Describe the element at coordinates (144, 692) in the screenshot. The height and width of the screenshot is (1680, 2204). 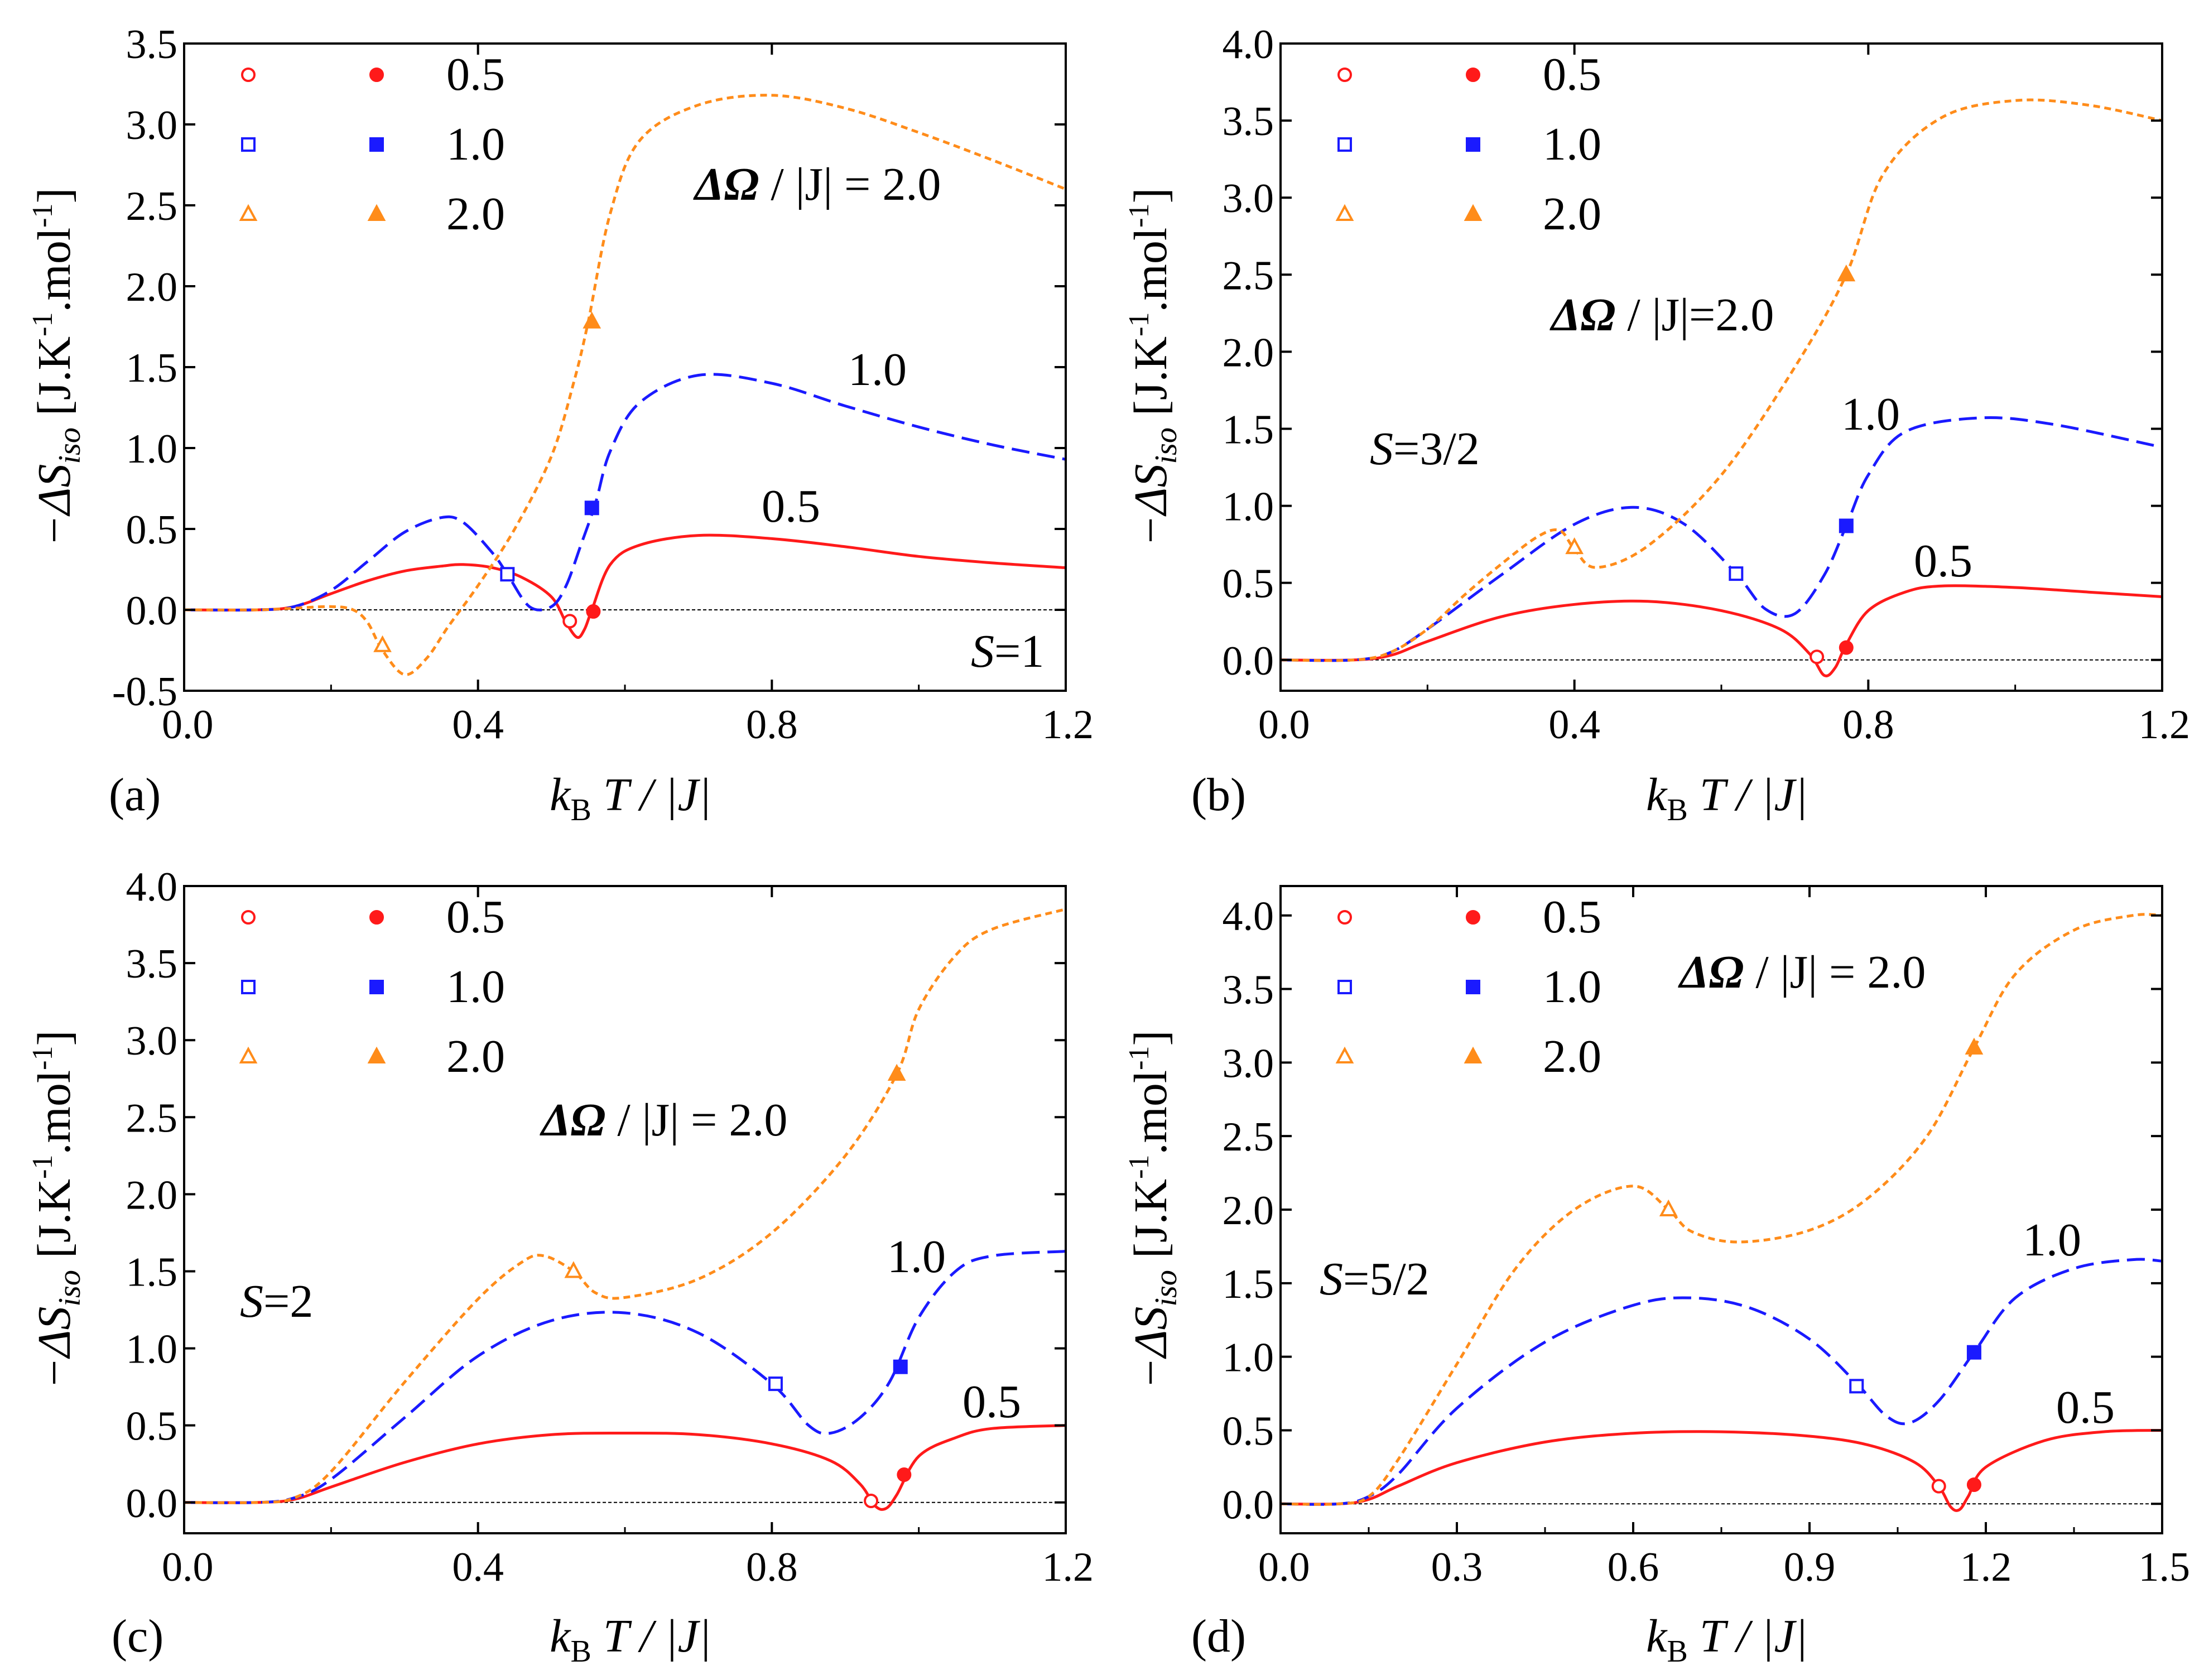
I see `y-tick-label: -0.5` at that location.